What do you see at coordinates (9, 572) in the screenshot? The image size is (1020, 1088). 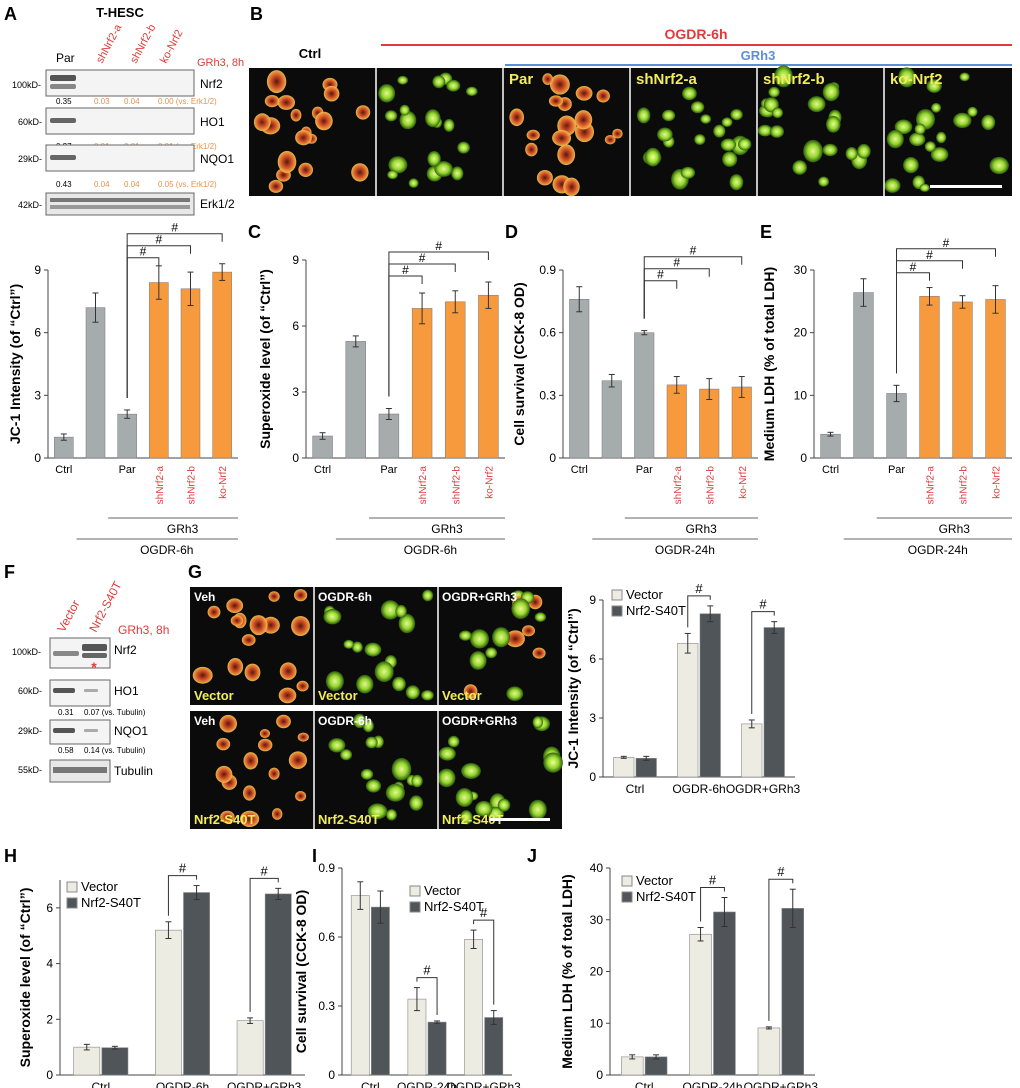 I see `panel-label-f: F` at bounding box center [9, 572].